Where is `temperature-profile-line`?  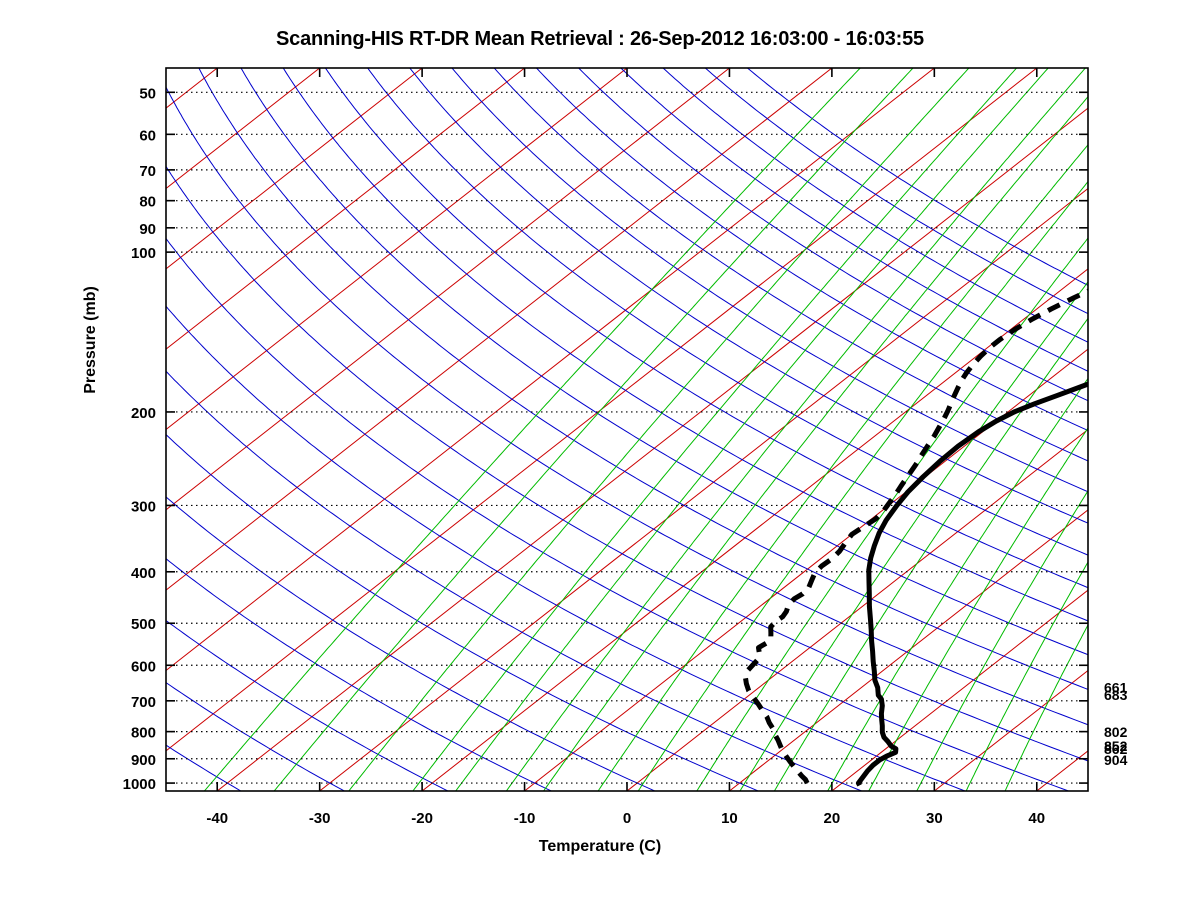 temperature-profile-line is located at coordinates (971, 584).